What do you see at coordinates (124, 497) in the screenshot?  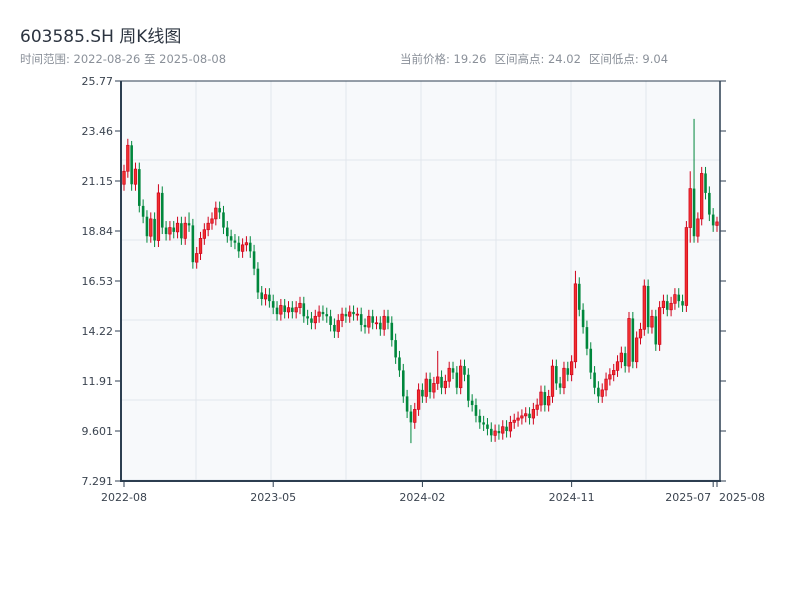 I see `x-tick-label: 2022-08` at bounding box center [124, 497].